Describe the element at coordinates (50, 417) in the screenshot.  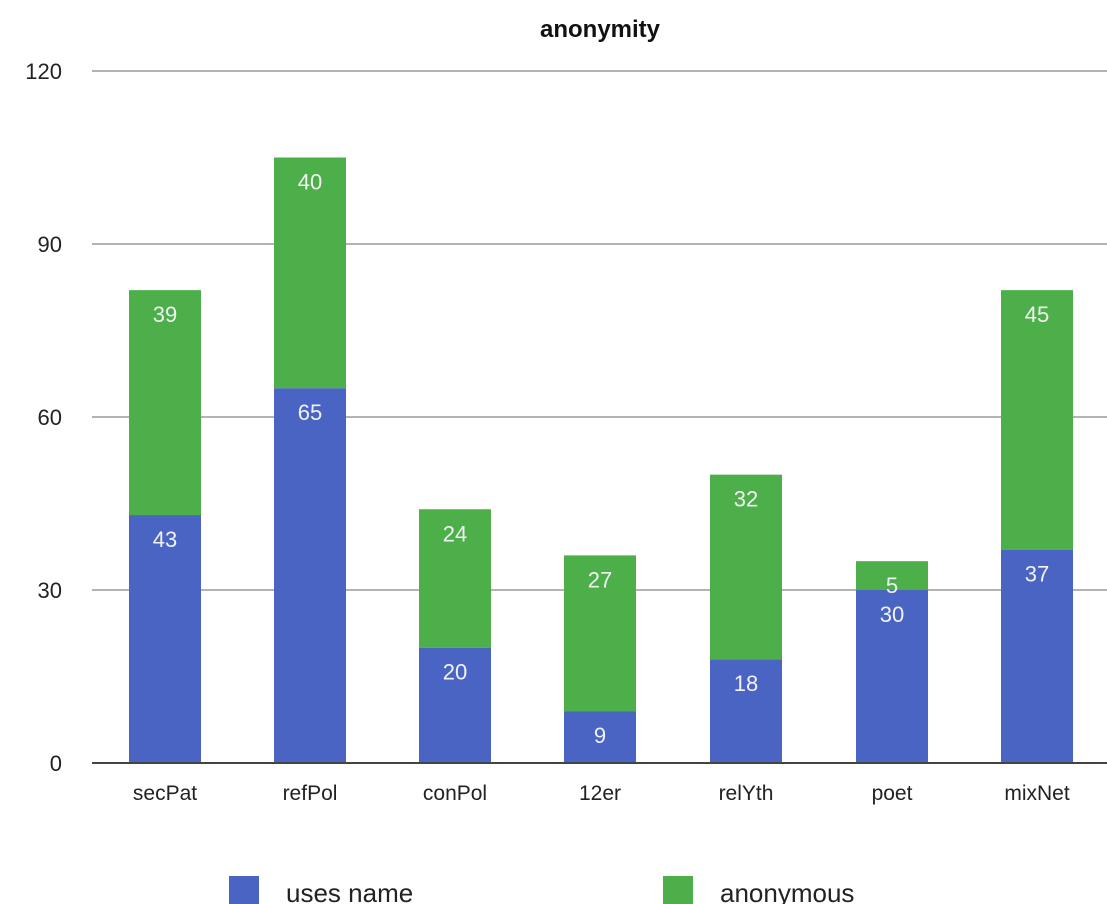
I see `y-tick-60: 60` at that location.